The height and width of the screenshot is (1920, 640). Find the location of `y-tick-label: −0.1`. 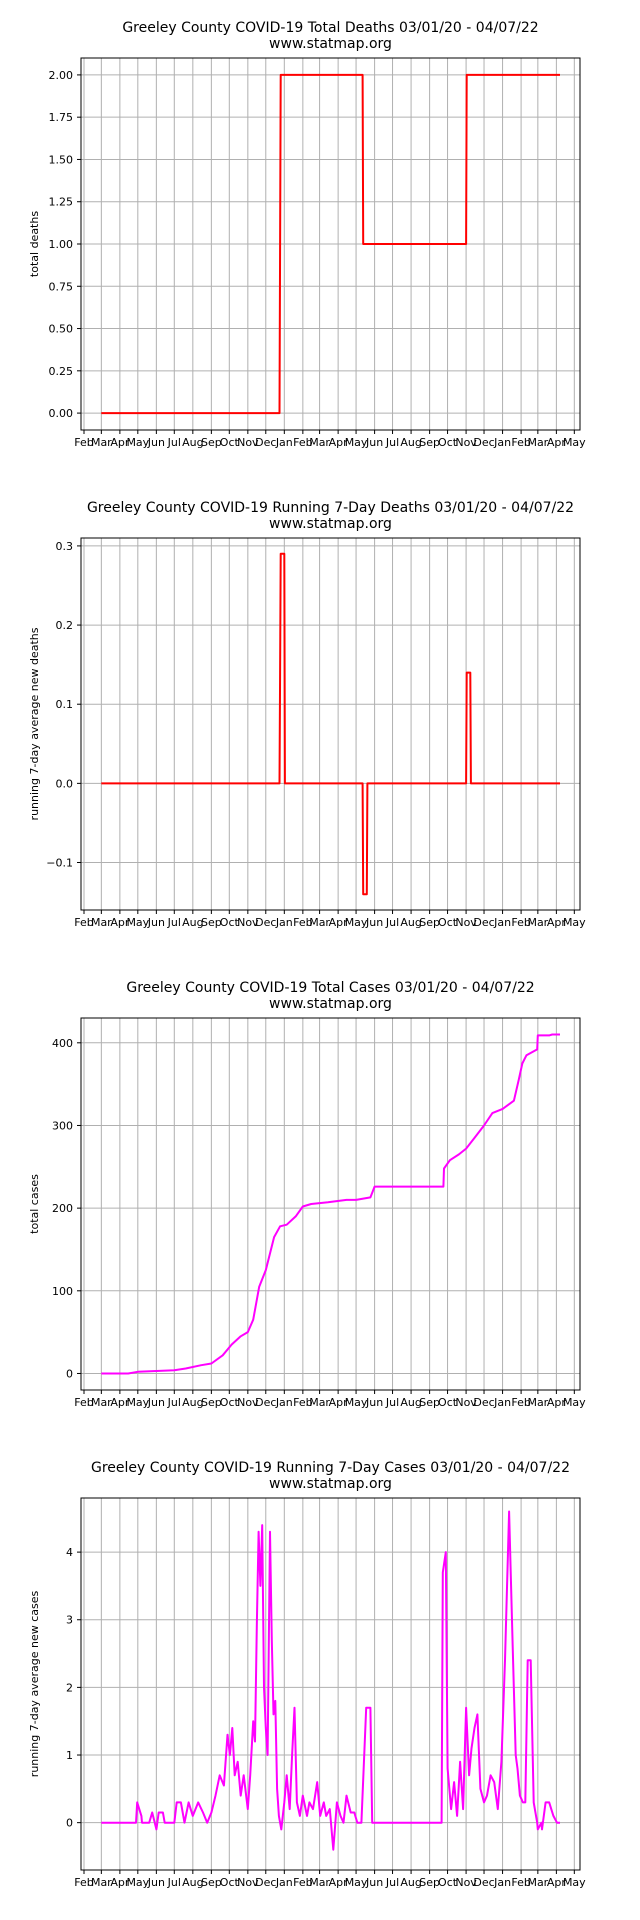

y-tick-label: −0.1 is located at coordinates (59, 863).